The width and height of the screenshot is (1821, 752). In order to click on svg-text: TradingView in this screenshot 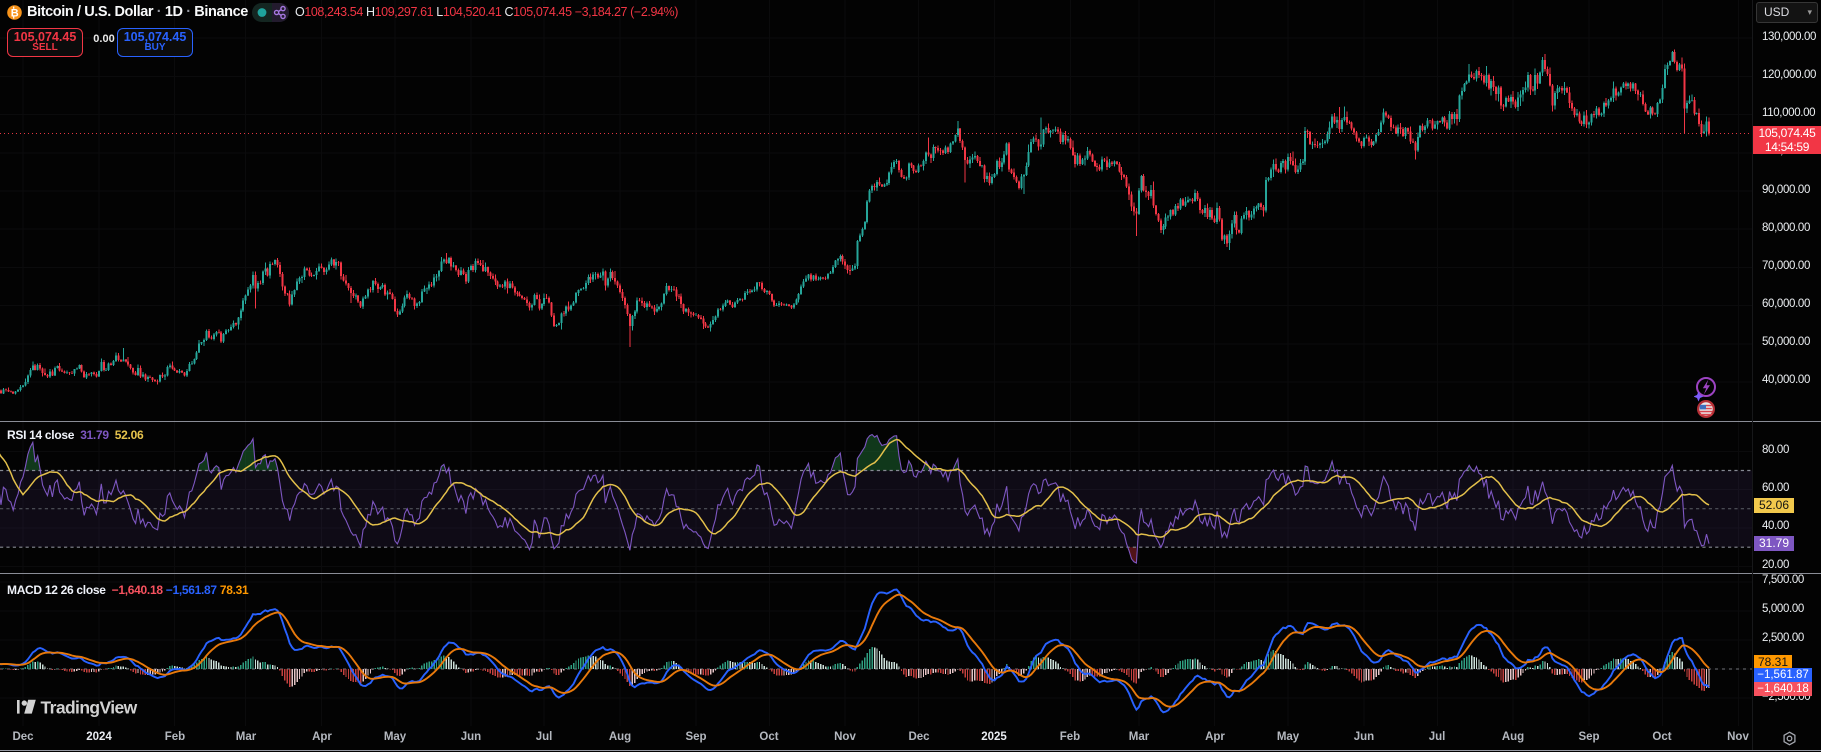, I will do `click(89, 708)`.